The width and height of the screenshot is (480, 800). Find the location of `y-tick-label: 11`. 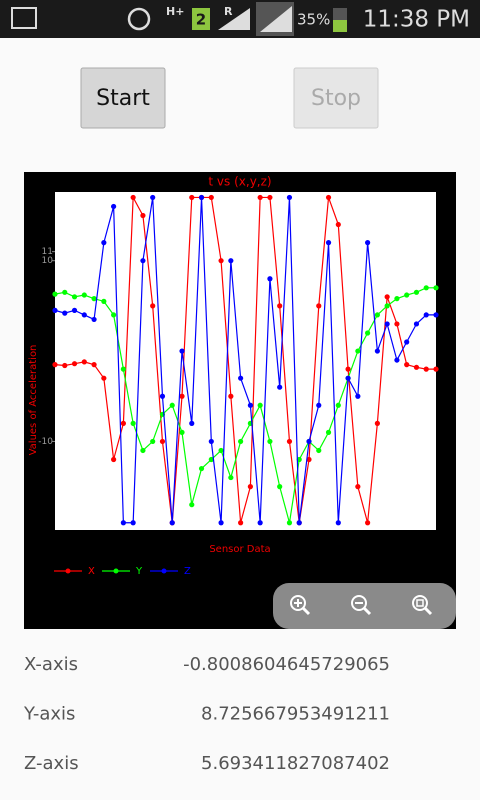

y-tick-label: 11 is located at coordinates (47, 252).